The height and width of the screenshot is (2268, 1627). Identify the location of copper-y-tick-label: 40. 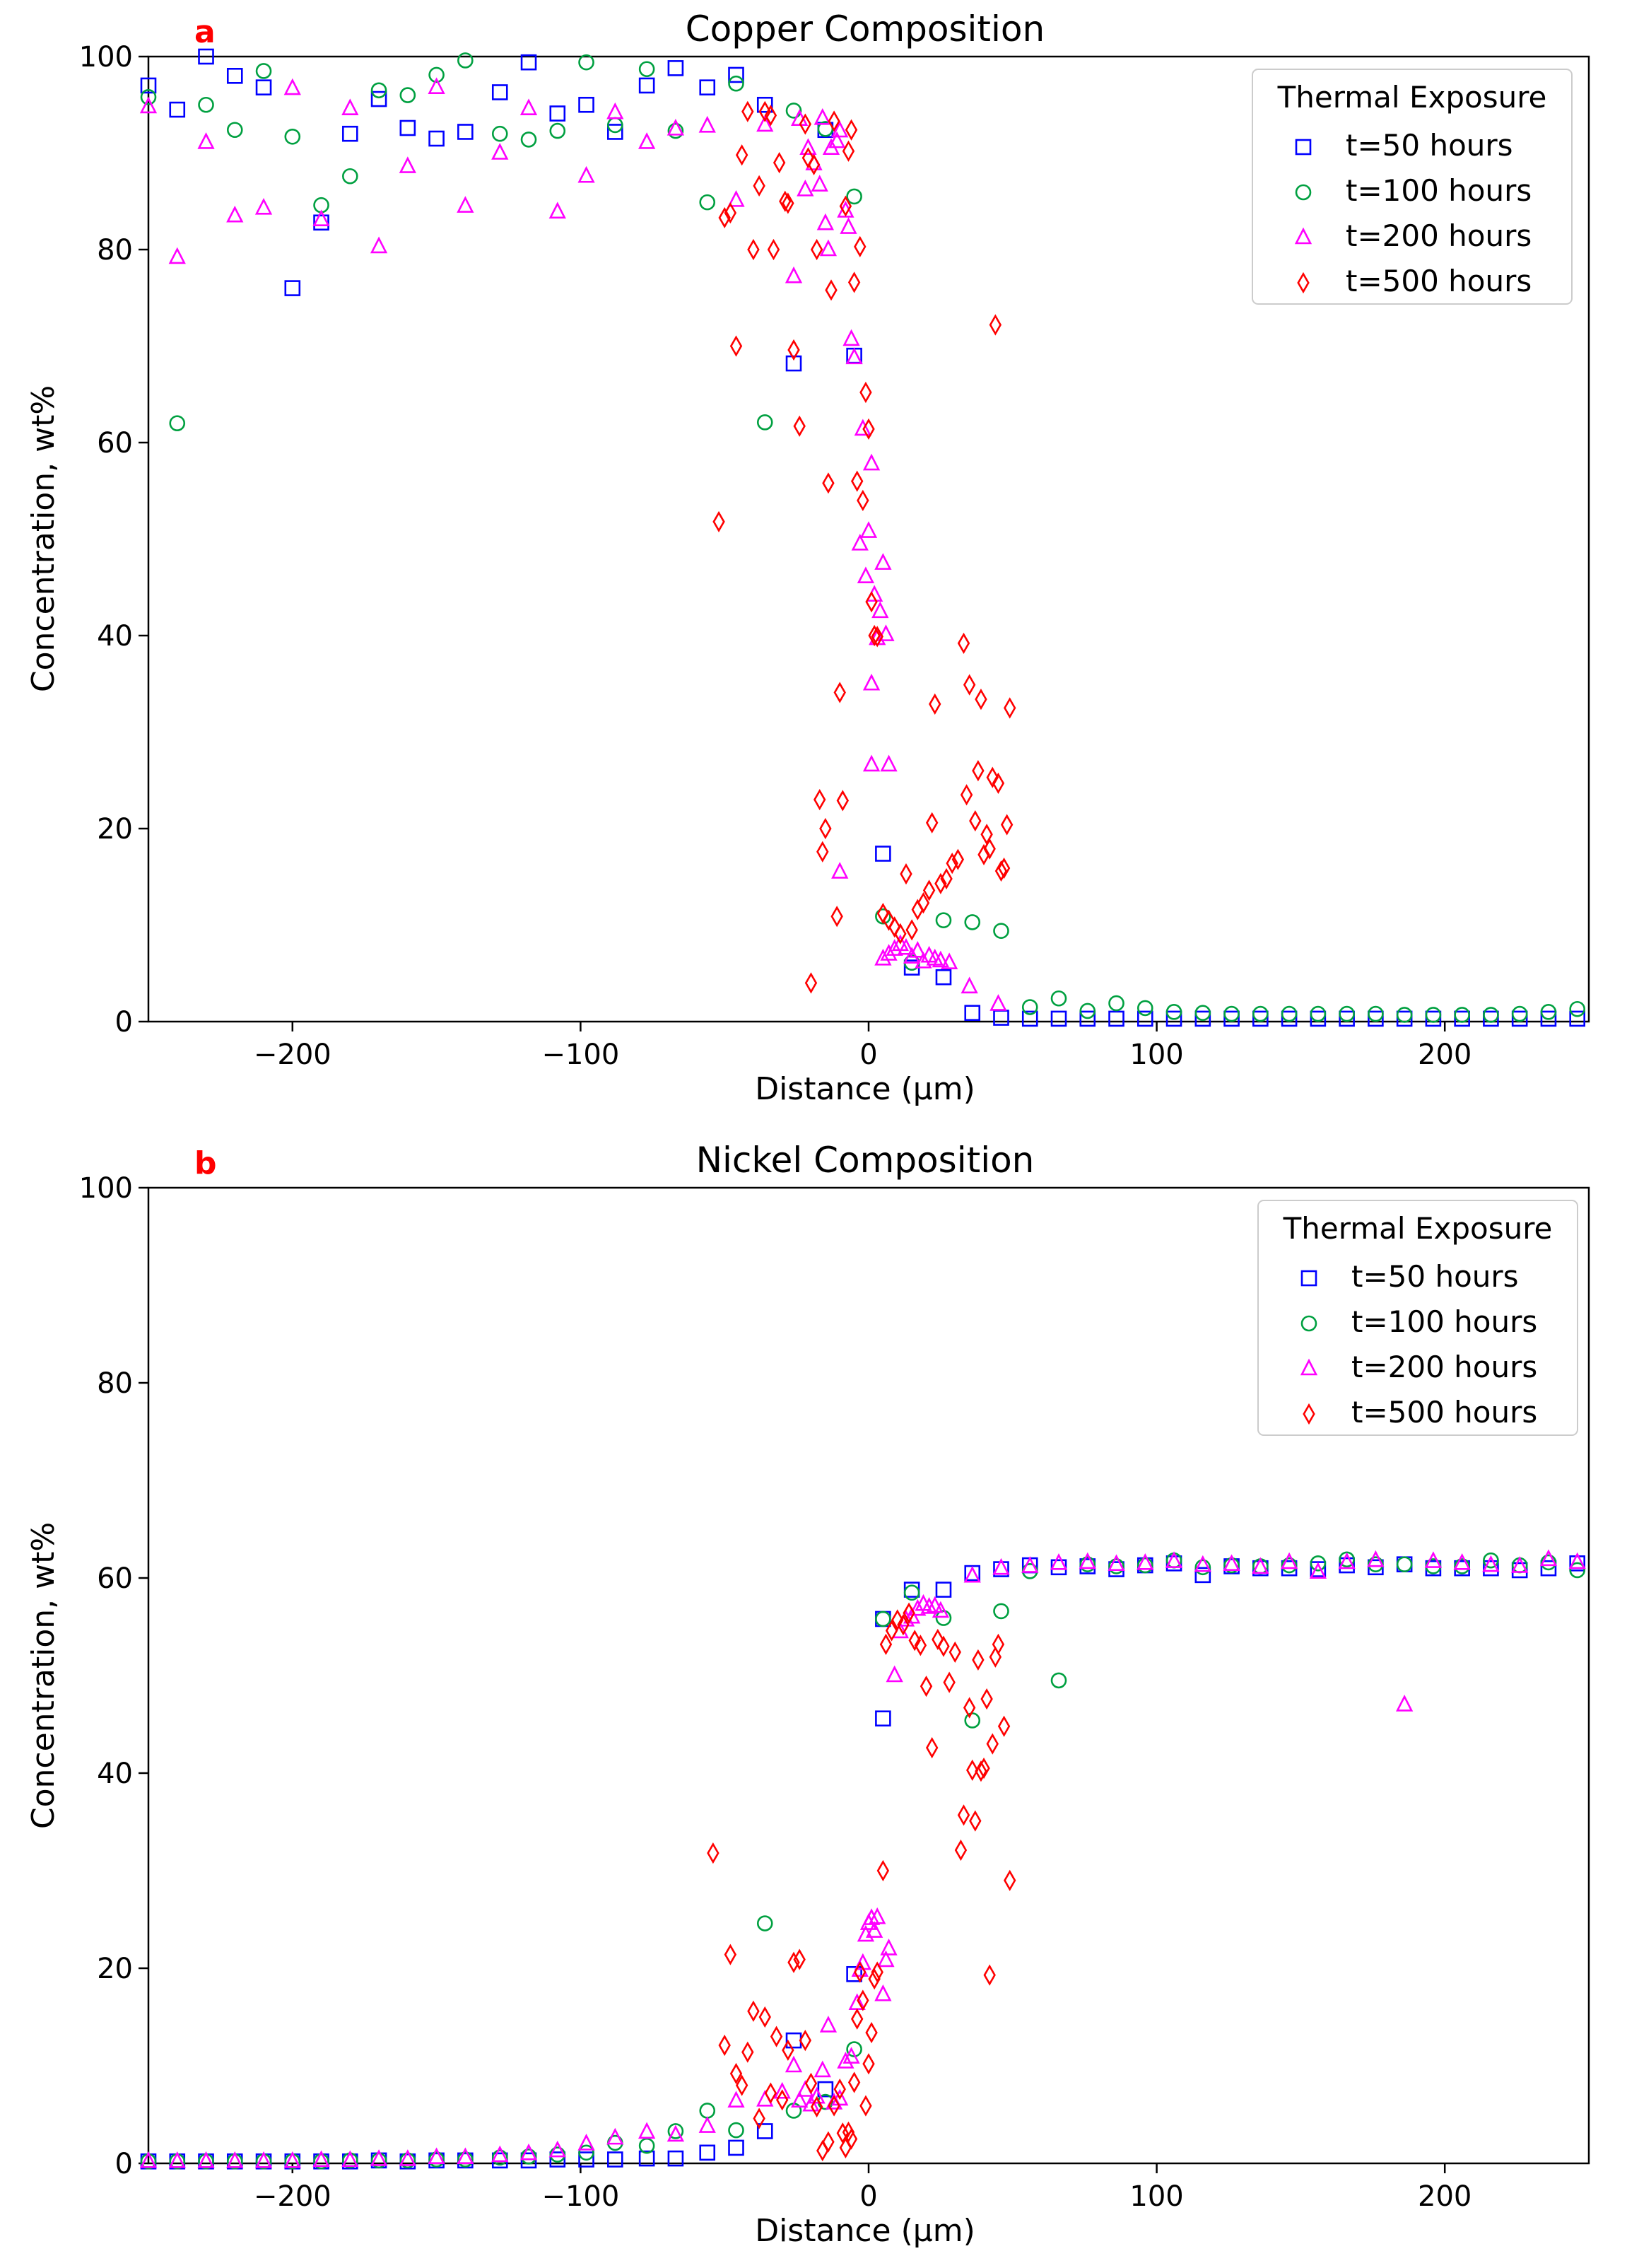
(115, 636).